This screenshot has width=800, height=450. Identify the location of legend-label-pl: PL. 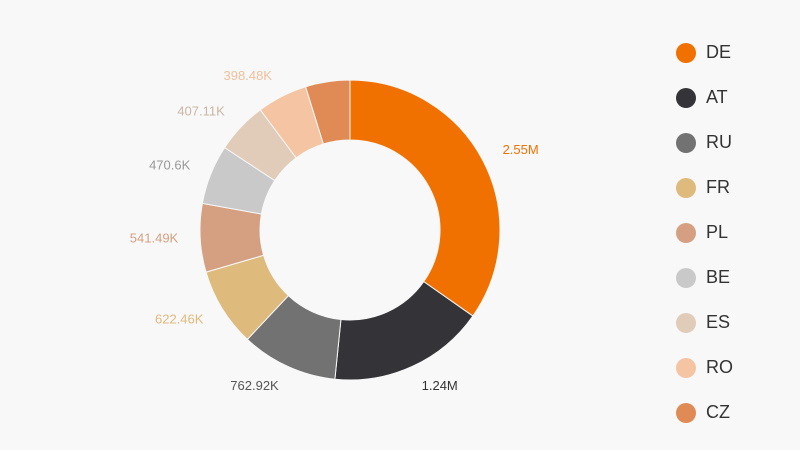
(717, 232).